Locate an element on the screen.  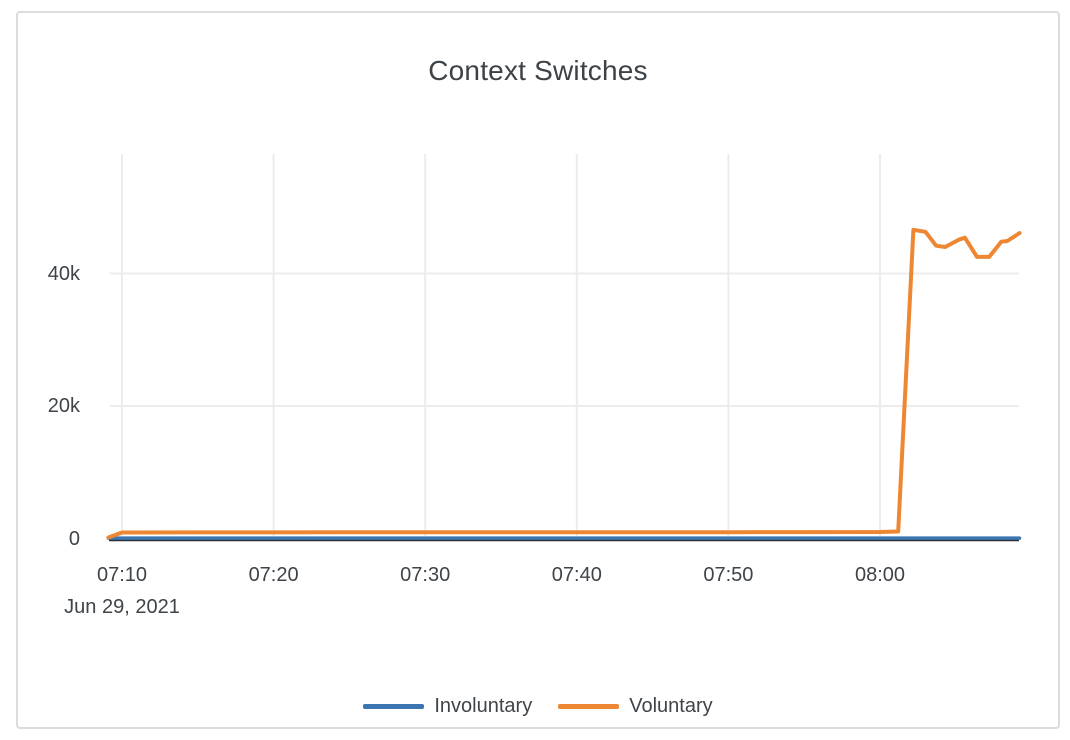
legend-label: Involuntary is located at coordinates (483, 706).